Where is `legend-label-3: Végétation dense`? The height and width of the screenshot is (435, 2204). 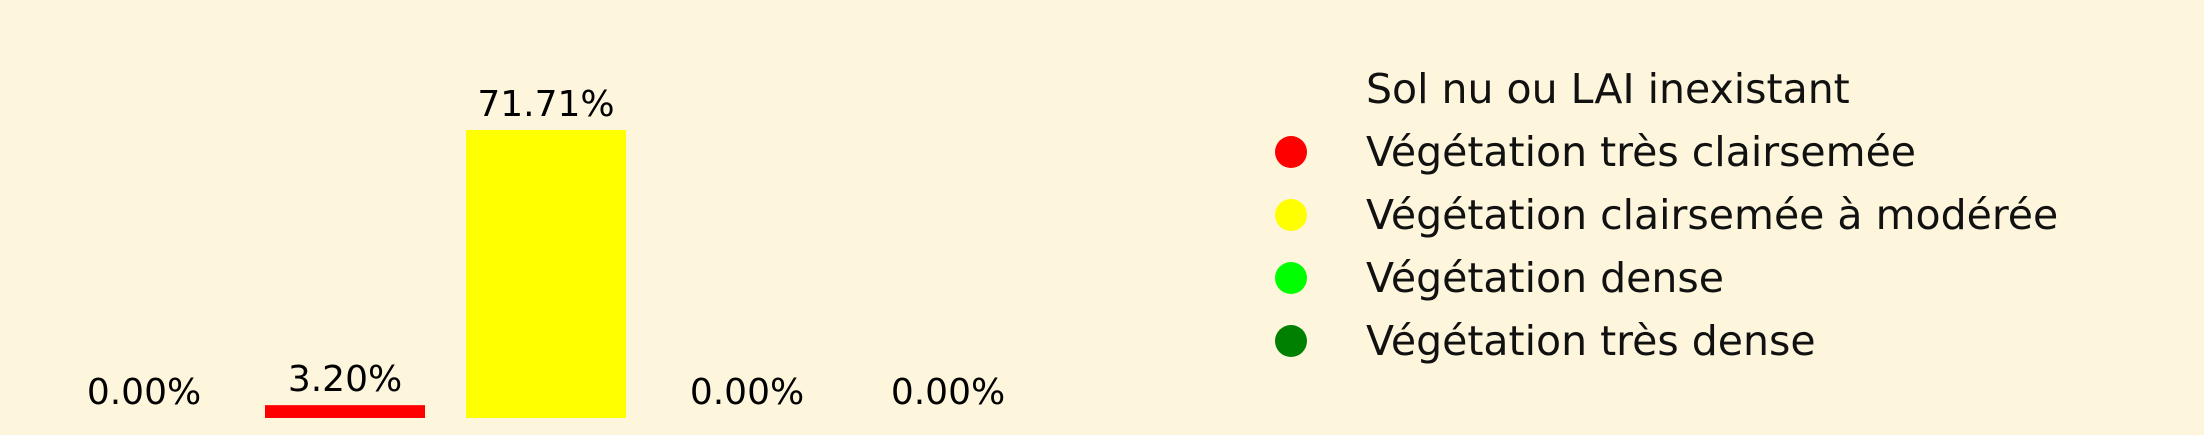
legend-label-3: Végétation dense is located at coordinates (1545, 278).